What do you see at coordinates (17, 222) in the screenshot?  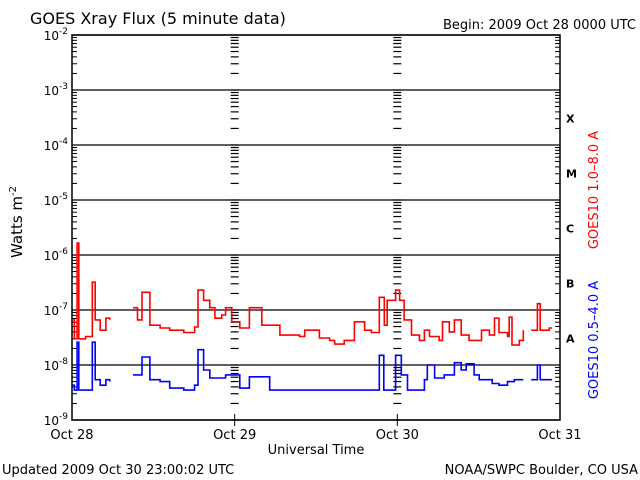 I see `y-axis-label: Watts m-2` at bounding box center [17, 222].